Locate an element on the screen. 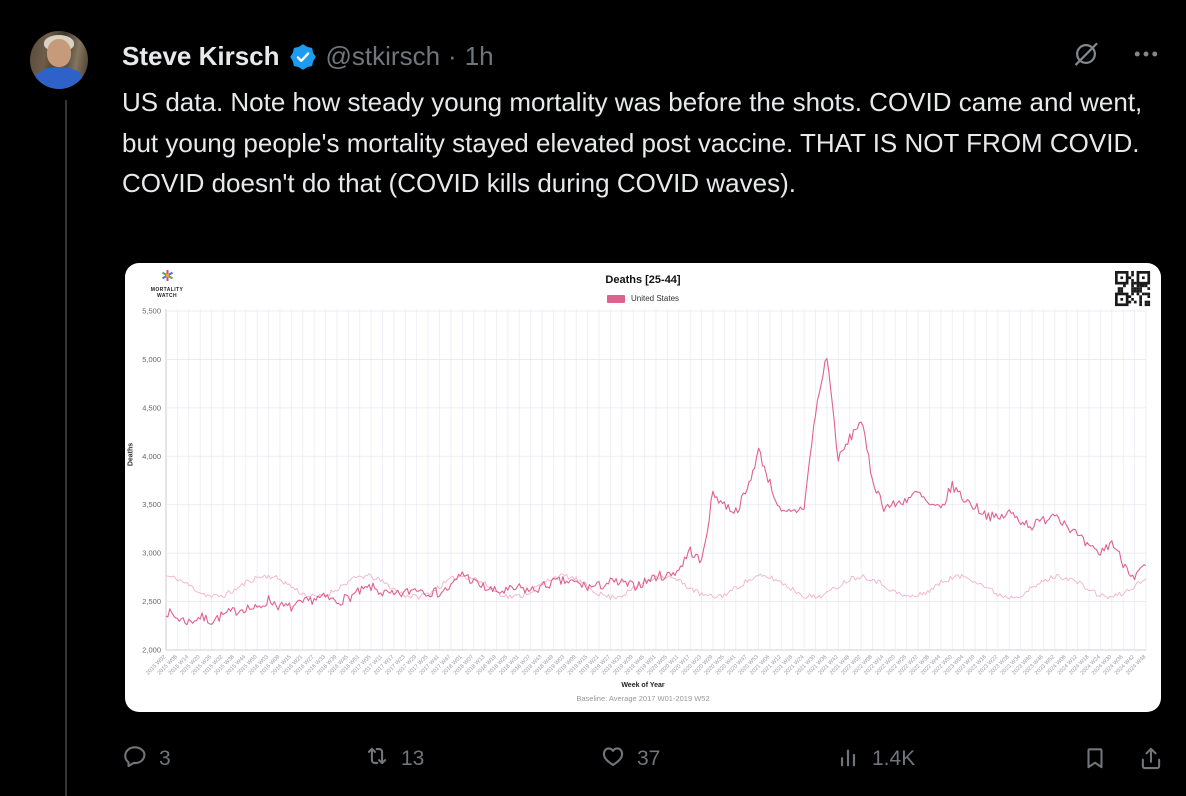 The width and height of the screenshot is (1186, 796). grok-icon is located at coordinates (1086, 55).